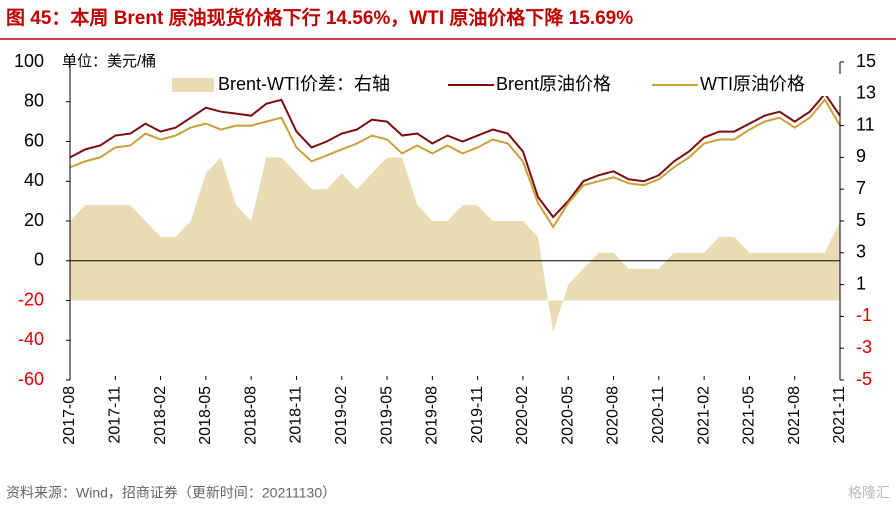 This screenshot has width=896, height=507. Describe the element at coordinates (866, 61) in the screenshot. I see `y2-tick-label: 15` at that location.